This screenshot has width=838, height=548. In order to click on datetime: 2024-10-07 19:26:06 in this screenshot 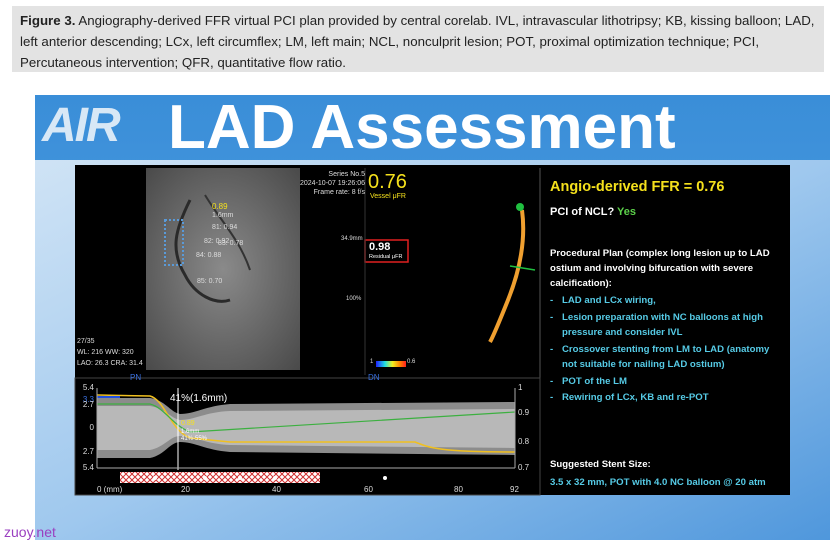, I will do `click(332, 183)`.